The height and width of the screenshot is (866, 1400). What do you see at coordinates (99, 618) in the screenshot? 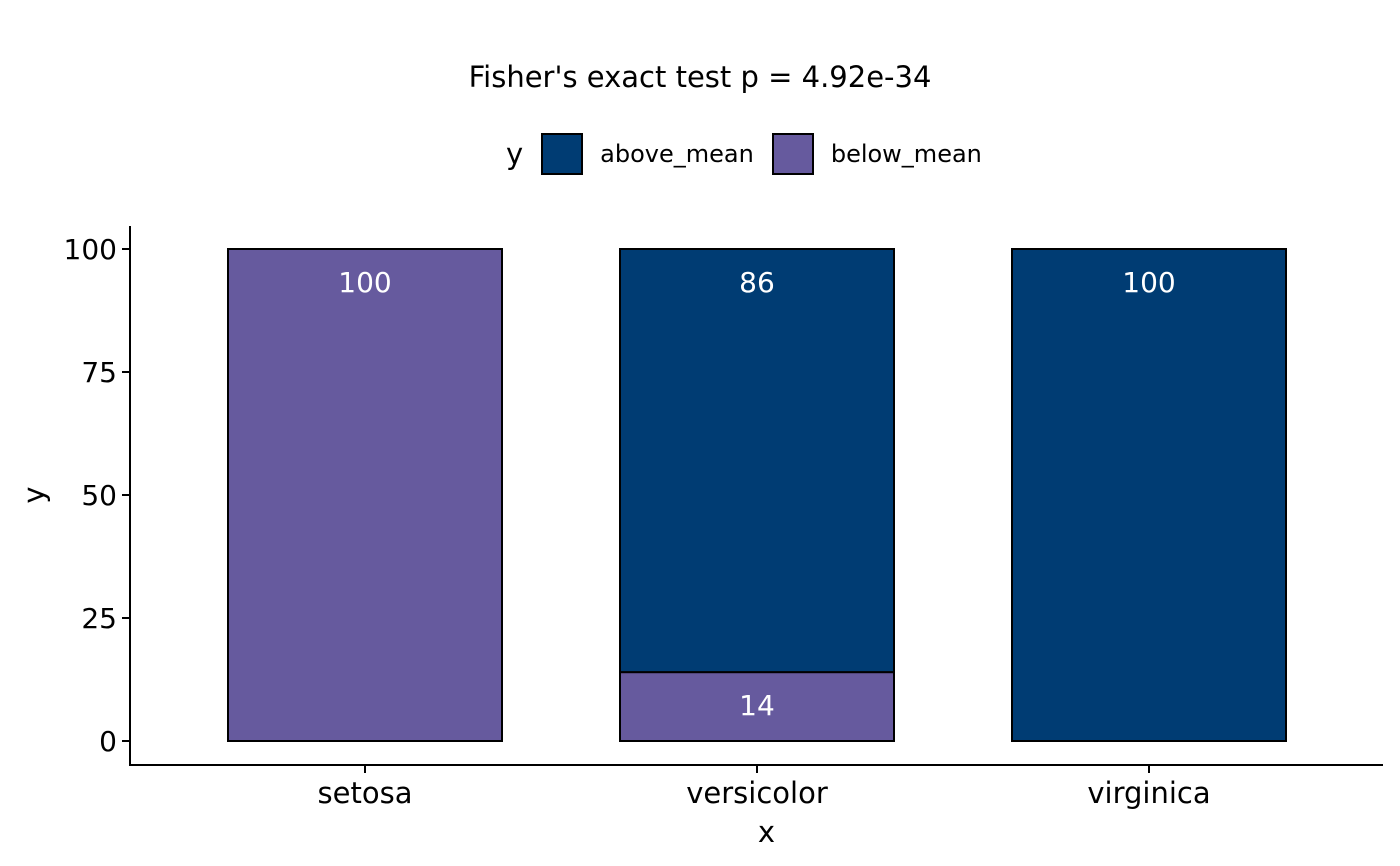
I see `y-tick-label-25: 25` at bounding box center [99, 618].